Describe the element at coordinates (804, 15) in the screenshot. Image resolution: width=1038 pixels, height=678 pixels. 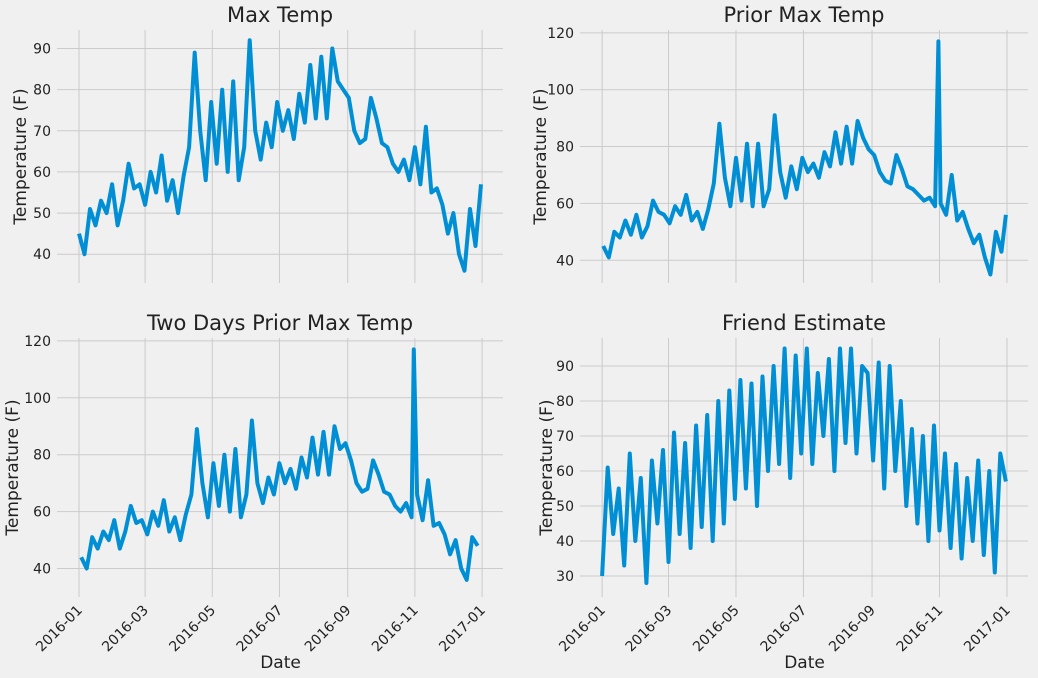
I see `subplot-title: Prior Max Temp` at that location.